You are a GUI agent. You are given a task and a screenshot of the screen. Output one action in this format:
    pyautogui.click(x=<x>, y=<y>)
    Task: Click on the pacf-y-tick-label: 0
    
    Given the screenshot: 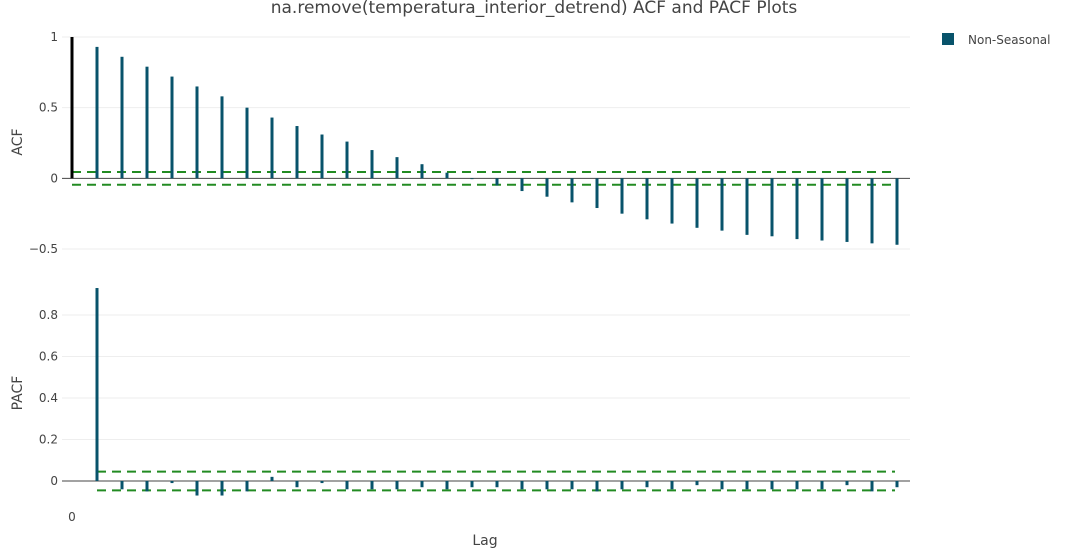 What is the action you would take?
    pyautogui.click(x=54, y=481)
    